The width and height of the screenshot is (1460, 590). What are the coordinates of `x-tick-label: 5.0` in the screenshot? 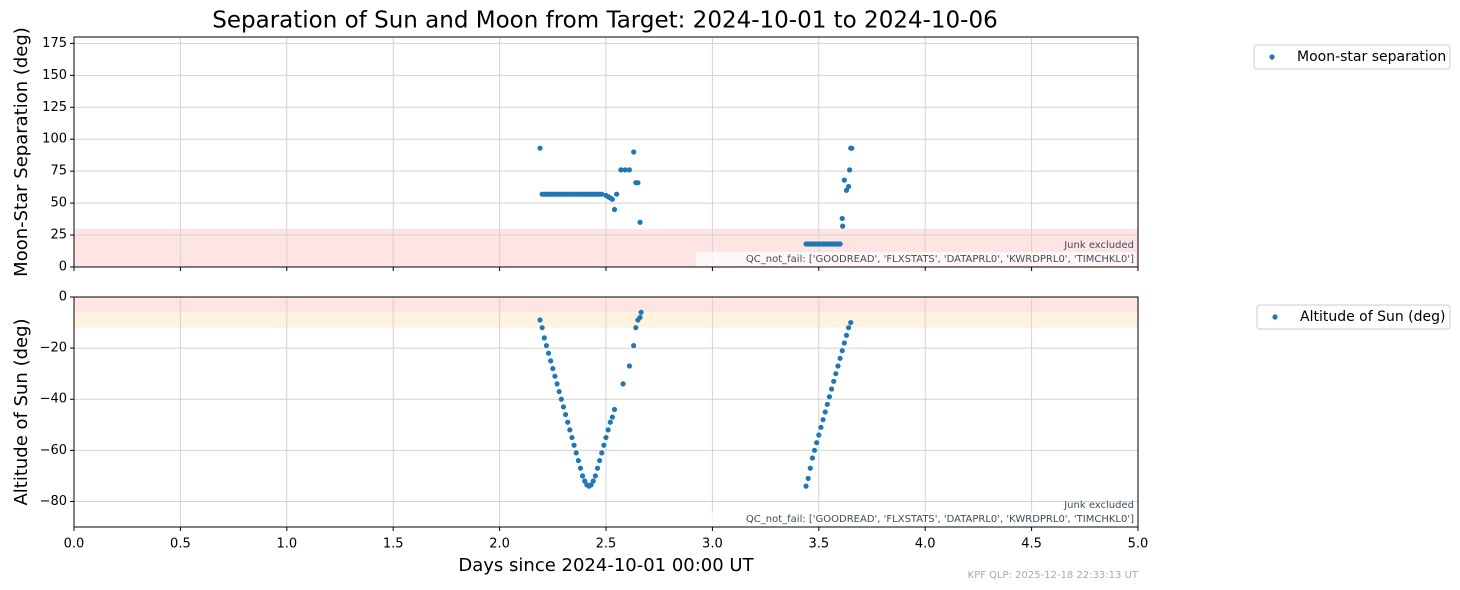 It's located at (1138, 544).